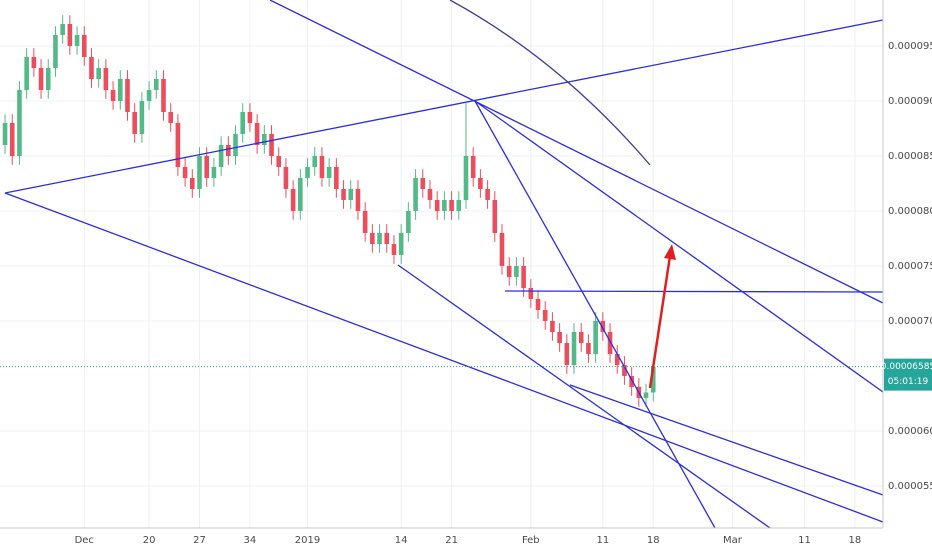 This screenshot has height=550, width=932. I want to click on y-tick-label: 0.00009000, so click(910, 101).